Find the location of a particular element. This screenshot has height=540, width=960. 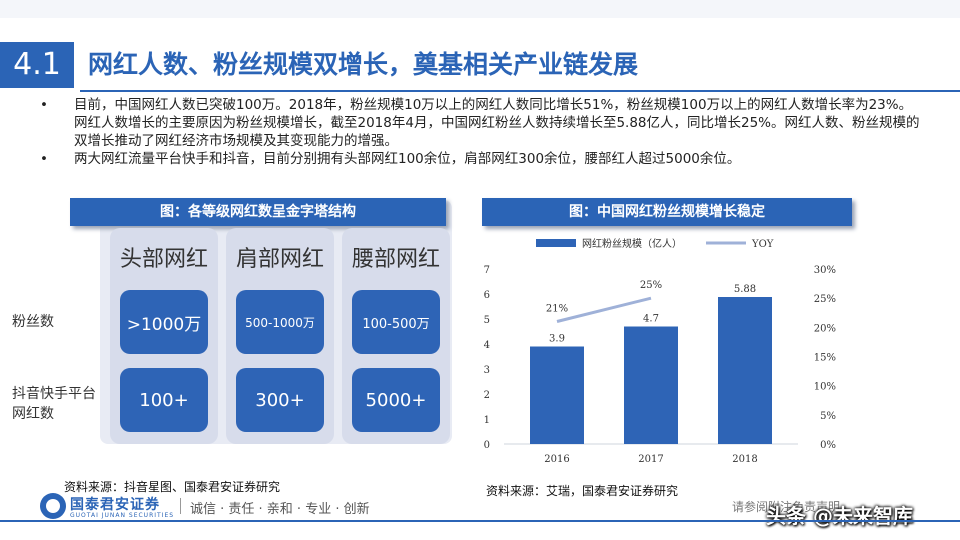

y-tick-label: 2 is located at coordinates (487, 395).